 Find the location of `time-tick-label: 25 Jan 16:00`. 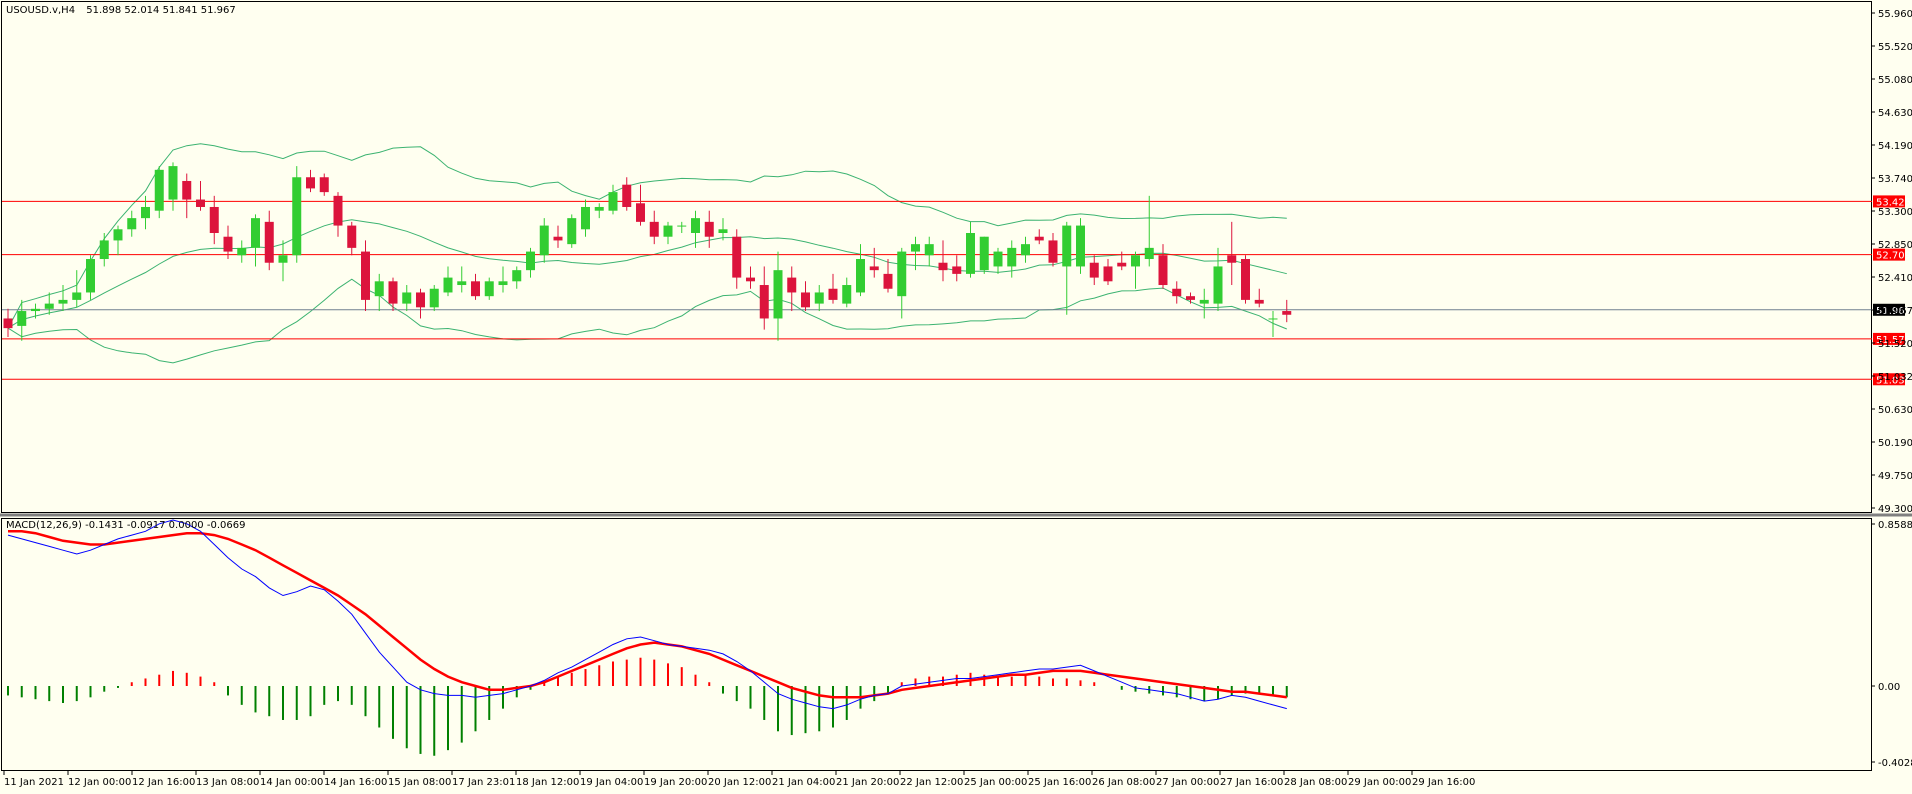

time-tick-label: 25 Jan 16:00 is located at coordinates (1059, 782).